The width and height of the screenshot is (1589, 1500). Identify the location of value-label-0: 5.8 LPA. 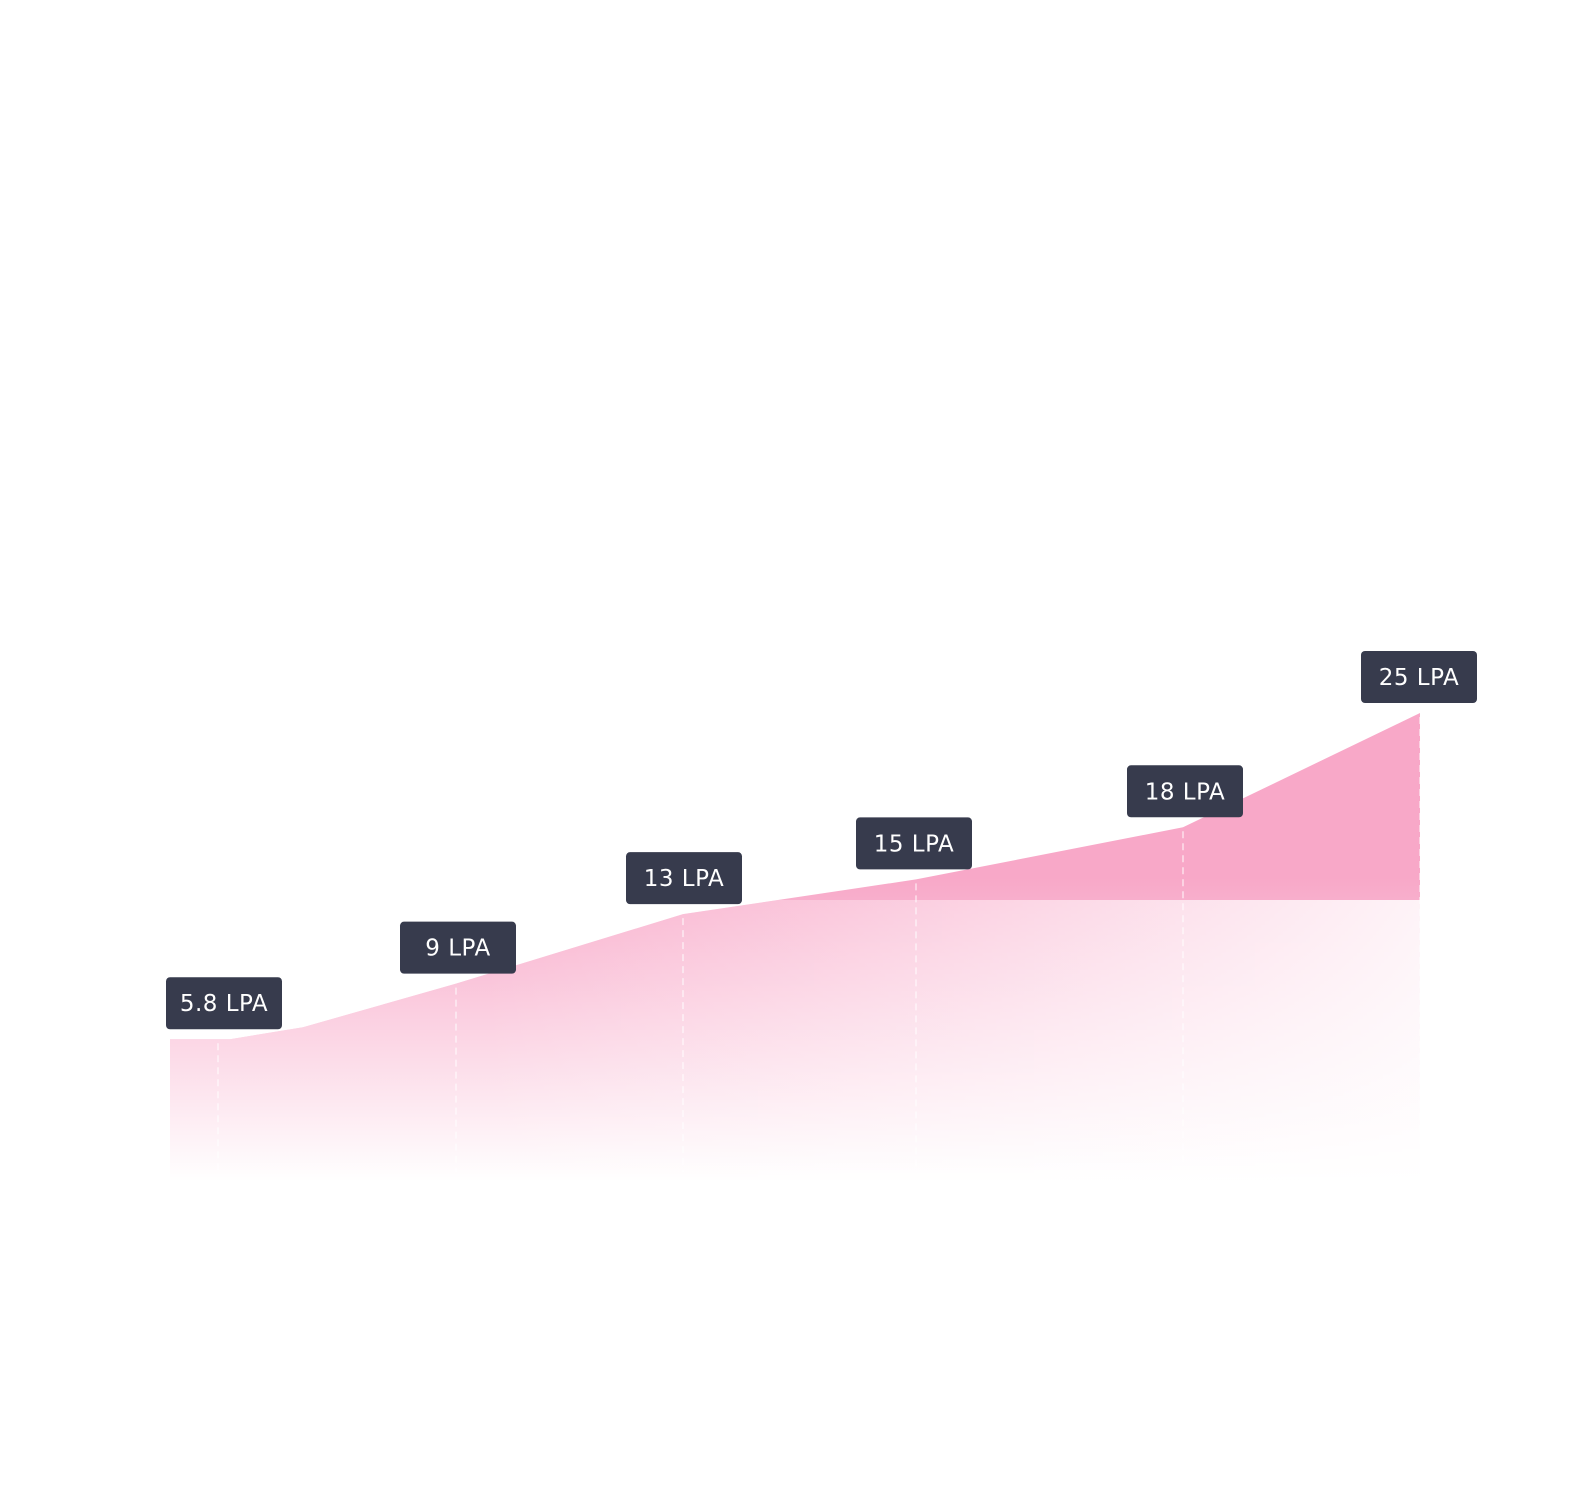
(224, 1003).